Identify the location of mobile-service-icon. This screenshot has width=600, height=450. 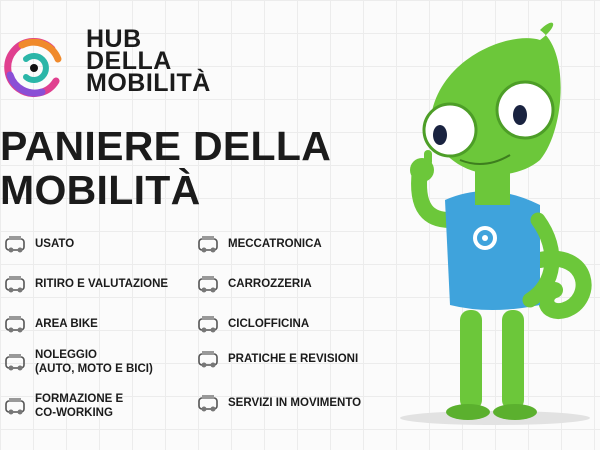
(208, 403).